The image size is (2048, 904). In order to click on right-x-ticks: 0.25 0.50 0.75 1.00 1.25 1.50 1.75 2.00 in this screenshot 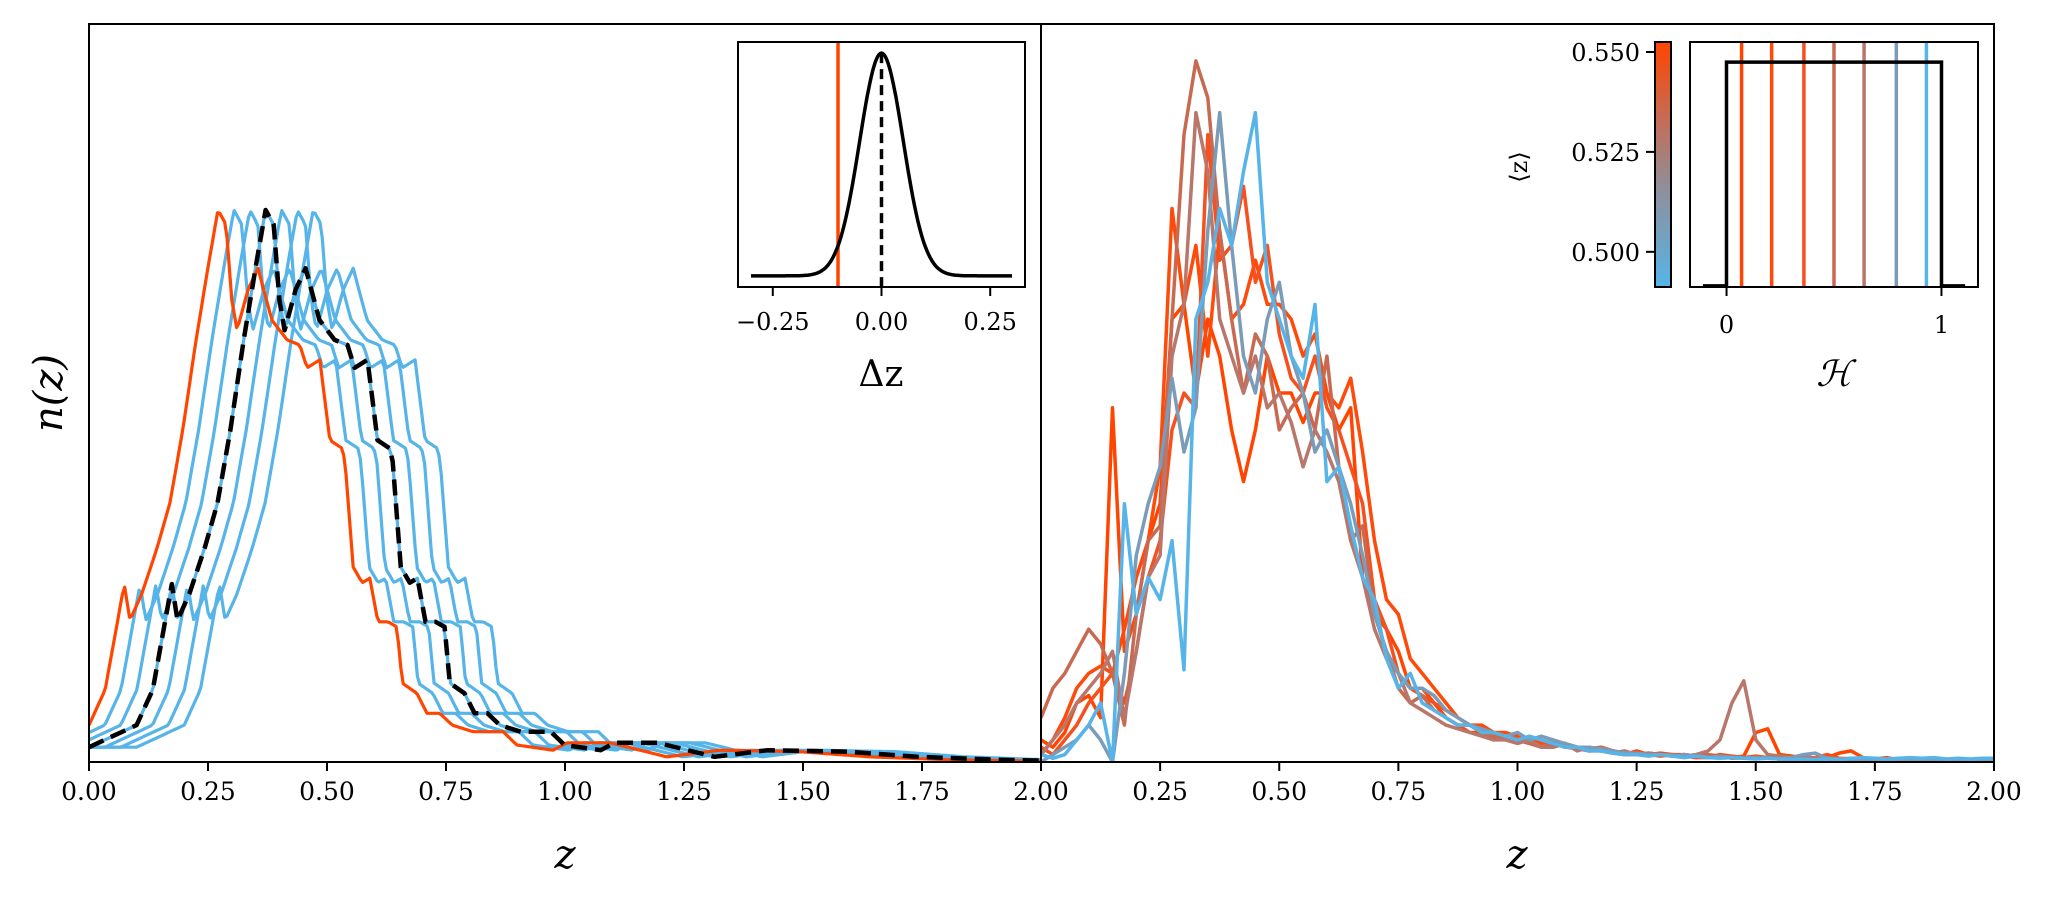, I will do `click(1577, 784)`.